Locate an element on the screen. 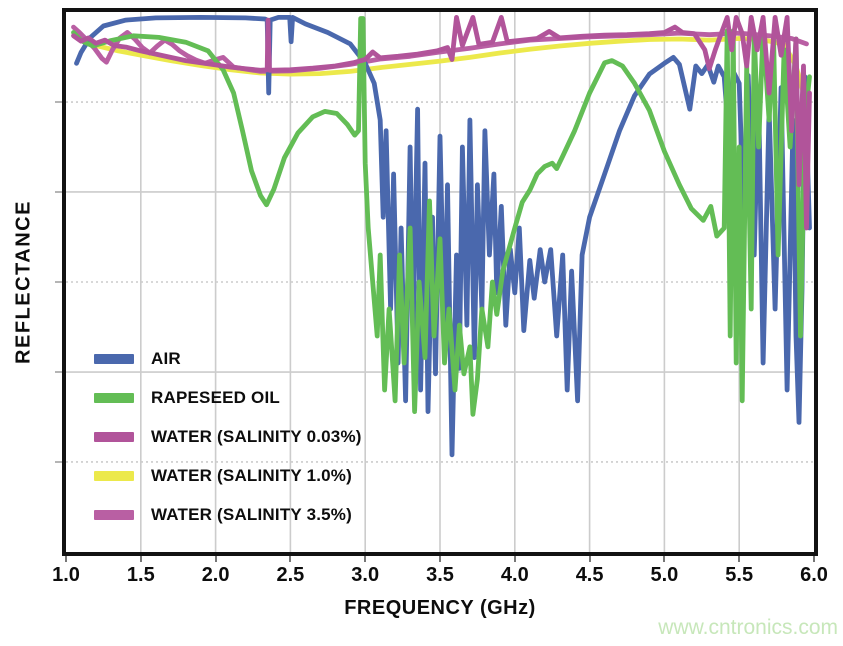 Image resolution: width=843 pixels, height=646 pixels. x-tick-label: 4.5 is located at coordinates (589, 575).